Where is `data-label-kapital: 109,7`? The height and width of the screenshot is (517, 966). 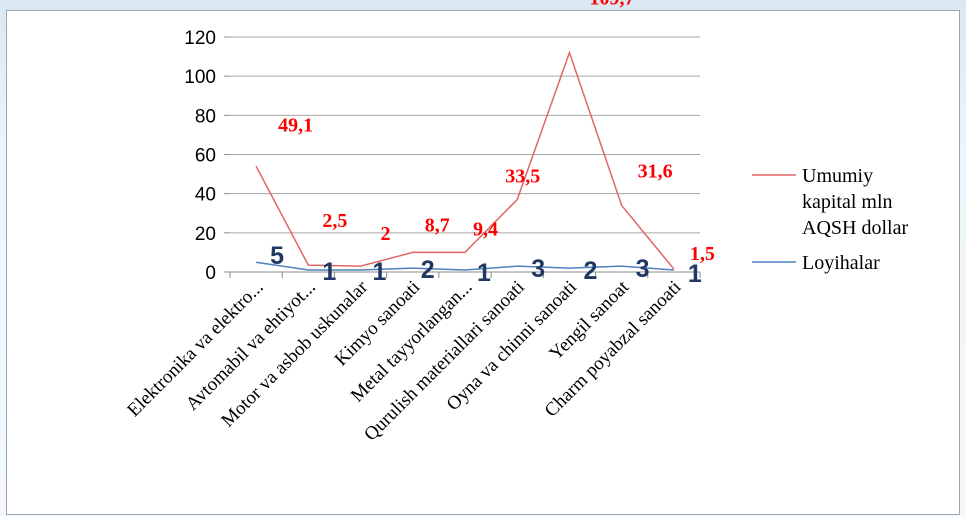 data-label-kapital: 109,7 is located at coordinates (611, 5).